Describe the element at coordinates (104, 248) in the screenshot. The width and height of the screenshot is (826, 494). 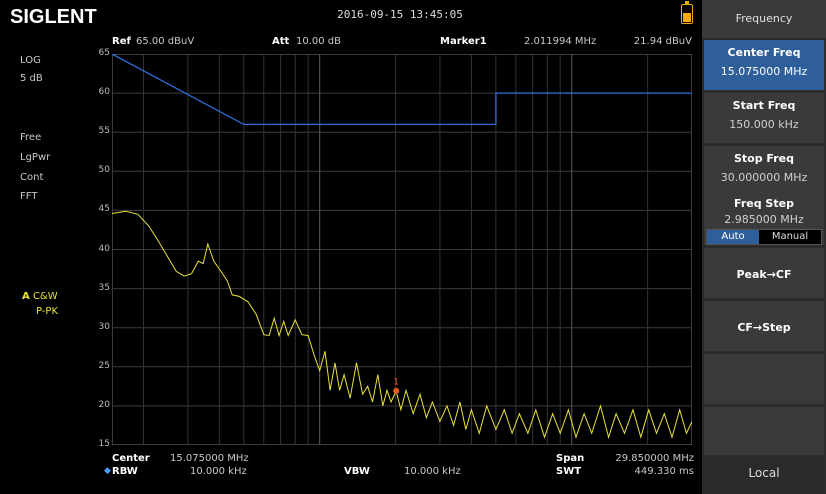
I see `y-tick-label: 40` at that location.